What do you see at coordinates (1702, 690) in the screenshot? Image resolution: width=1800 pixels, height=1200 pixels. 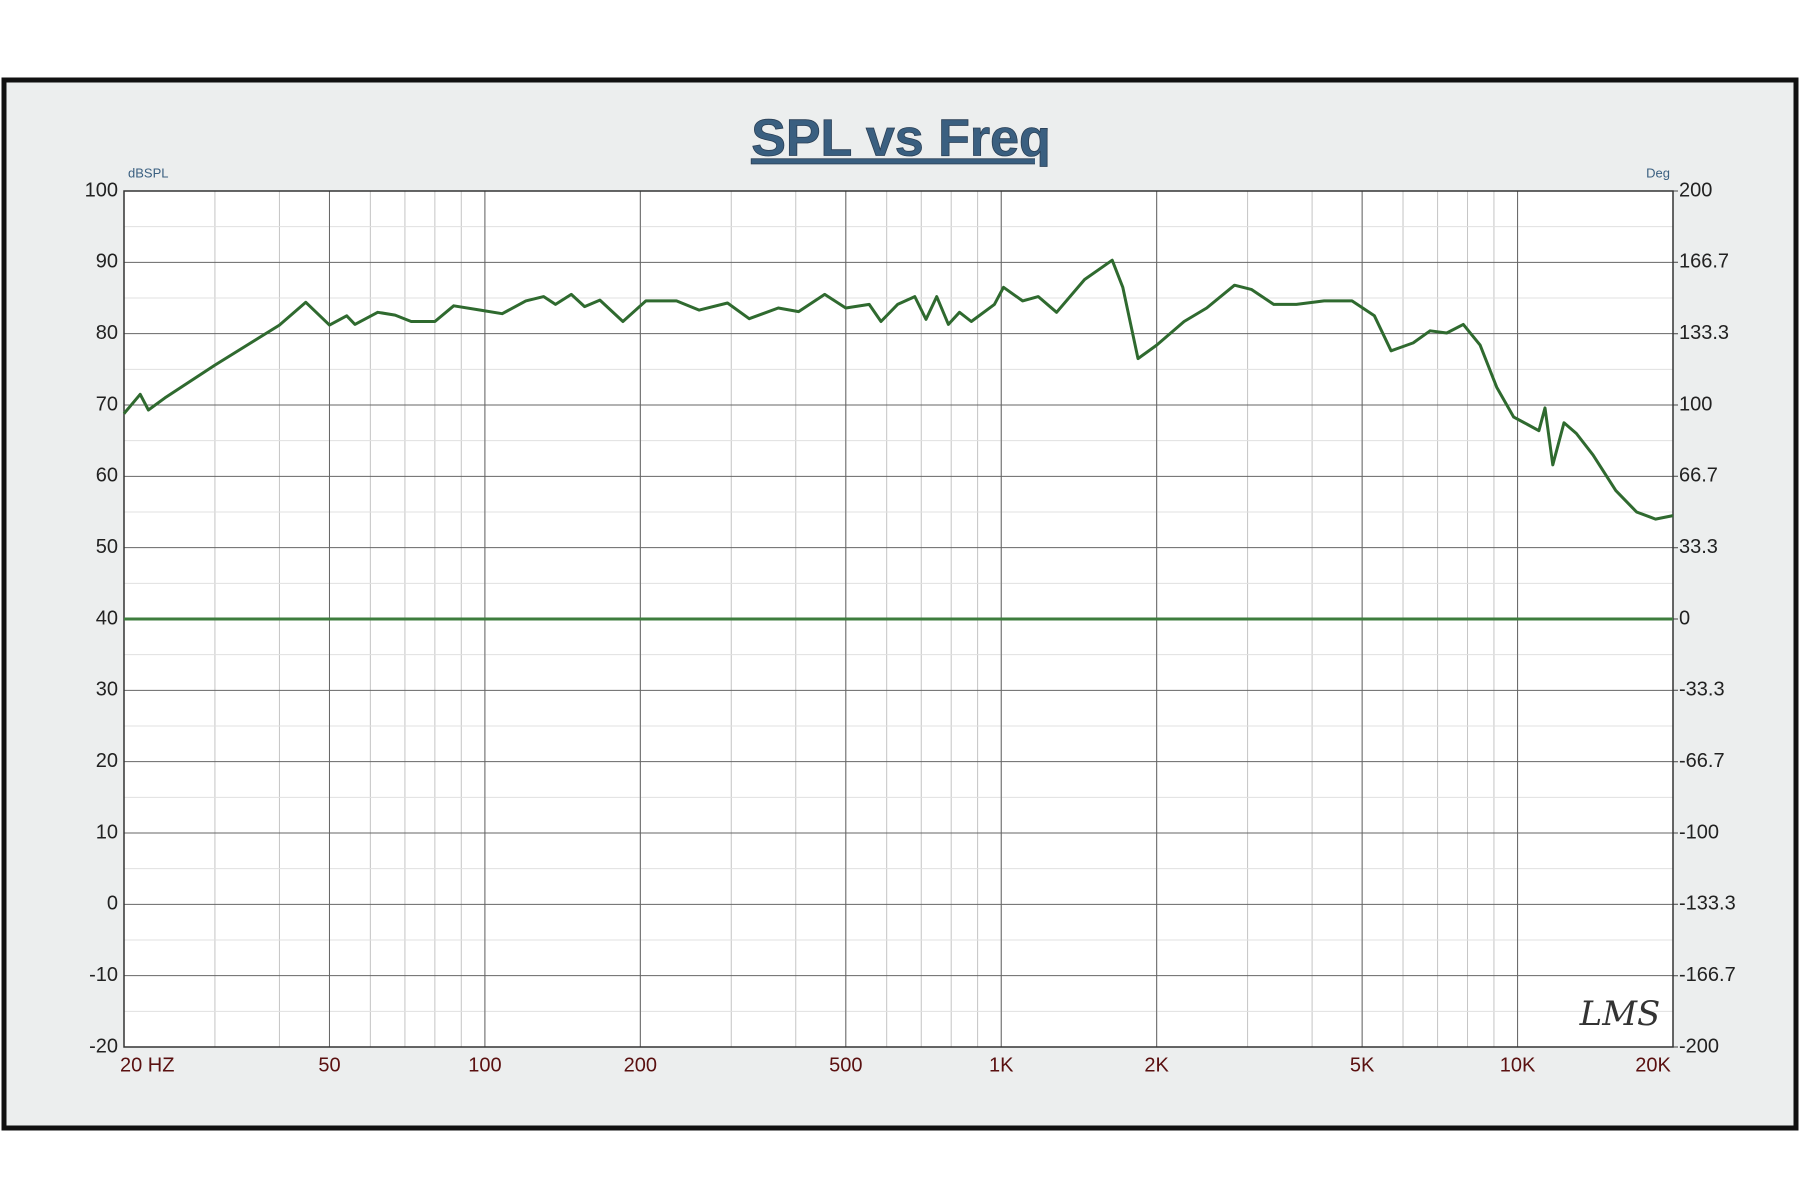 I see `y2-tick-label: -33.3` at bounding box center [1702, 690].